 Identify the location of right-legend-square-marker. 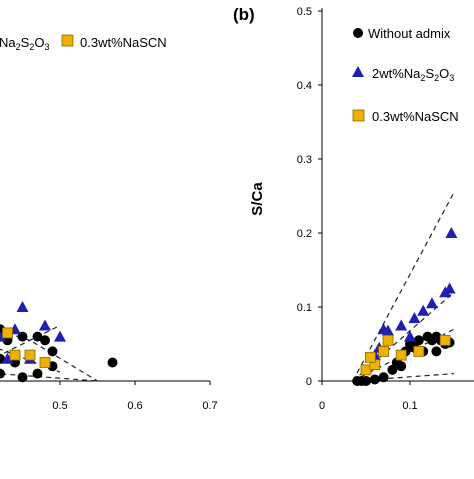
(358, 115).